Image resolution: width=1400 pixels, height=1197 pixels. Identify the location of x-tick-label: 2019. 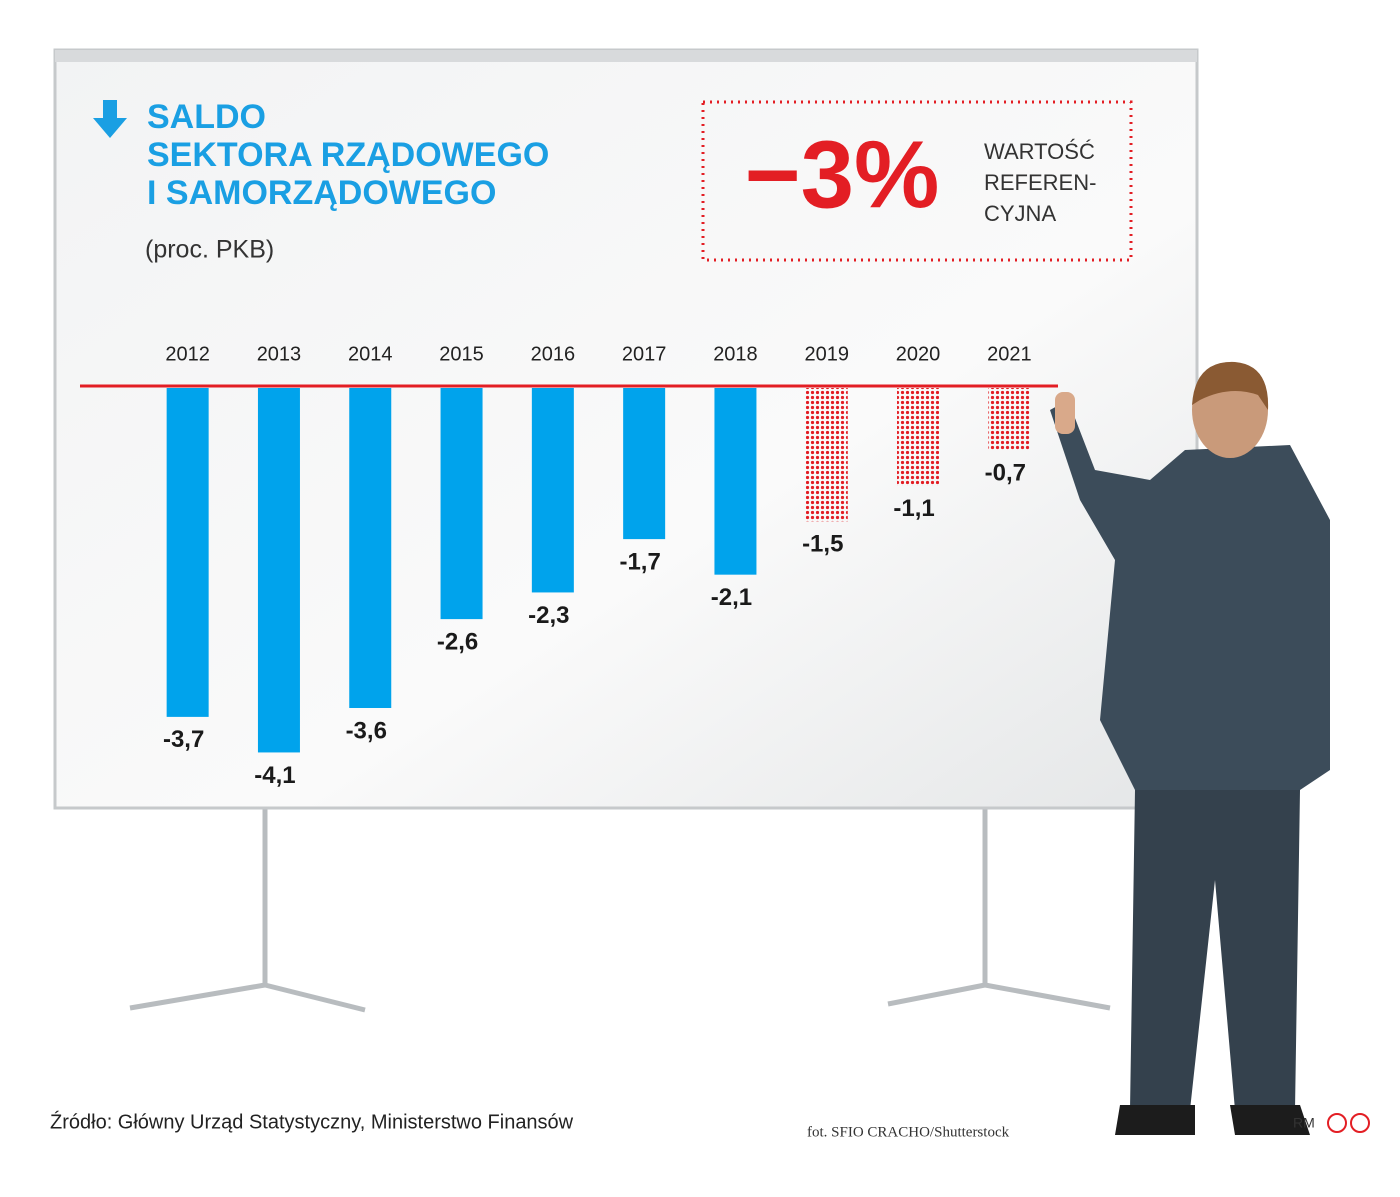
(827, 354).